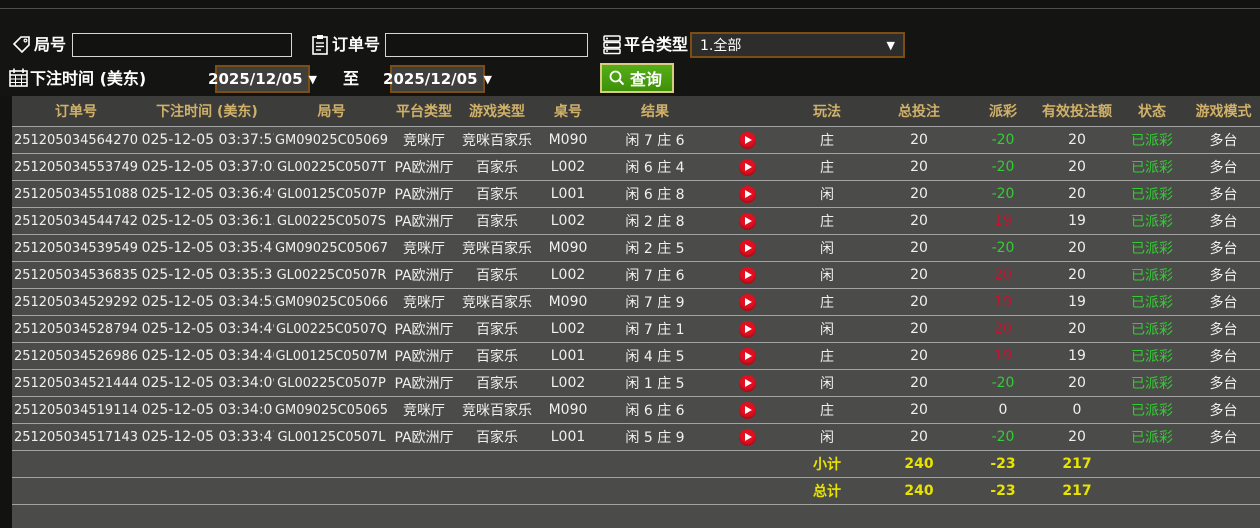 This screenshot has height=528, width=1260. What do you see at coordinates (76, 356) in the screenshot?
I see `order-no-cell: 251205034526986` at bounding box center [76, 356].